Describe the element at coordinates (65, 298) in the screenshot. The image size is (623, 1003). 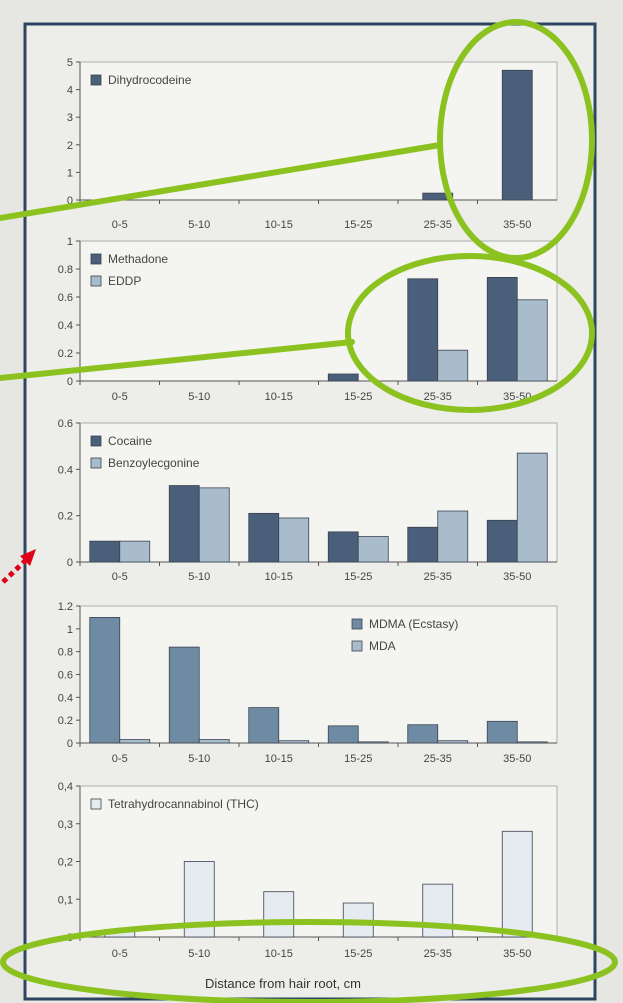
I see `y-tick-label: 0.6` at that location.